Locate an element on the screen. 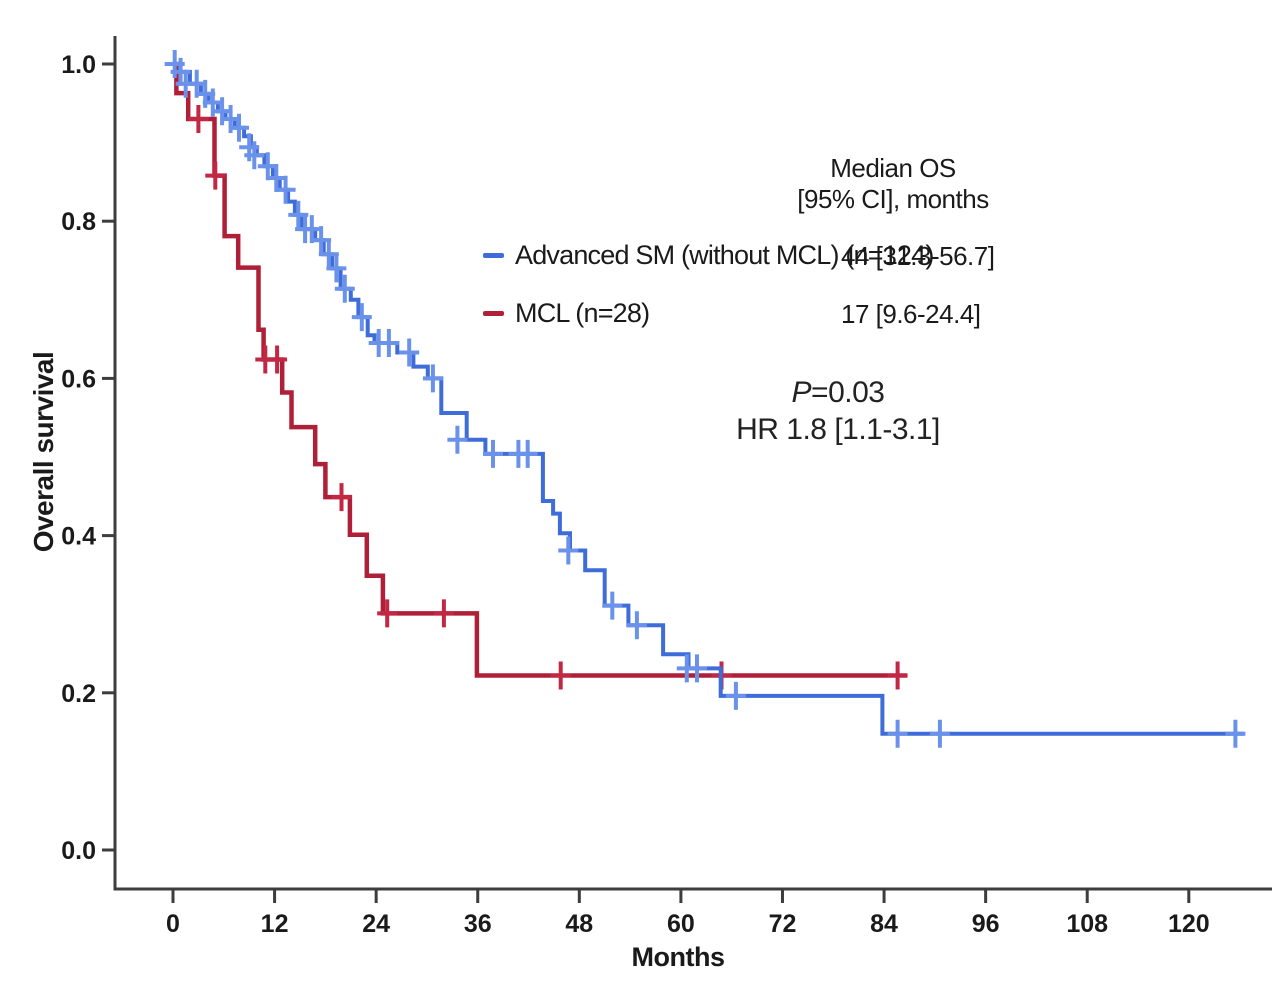 The height and width of the screenshot is (983, 1280). x-tick-label: 24 is located at coordinates (376, 924).